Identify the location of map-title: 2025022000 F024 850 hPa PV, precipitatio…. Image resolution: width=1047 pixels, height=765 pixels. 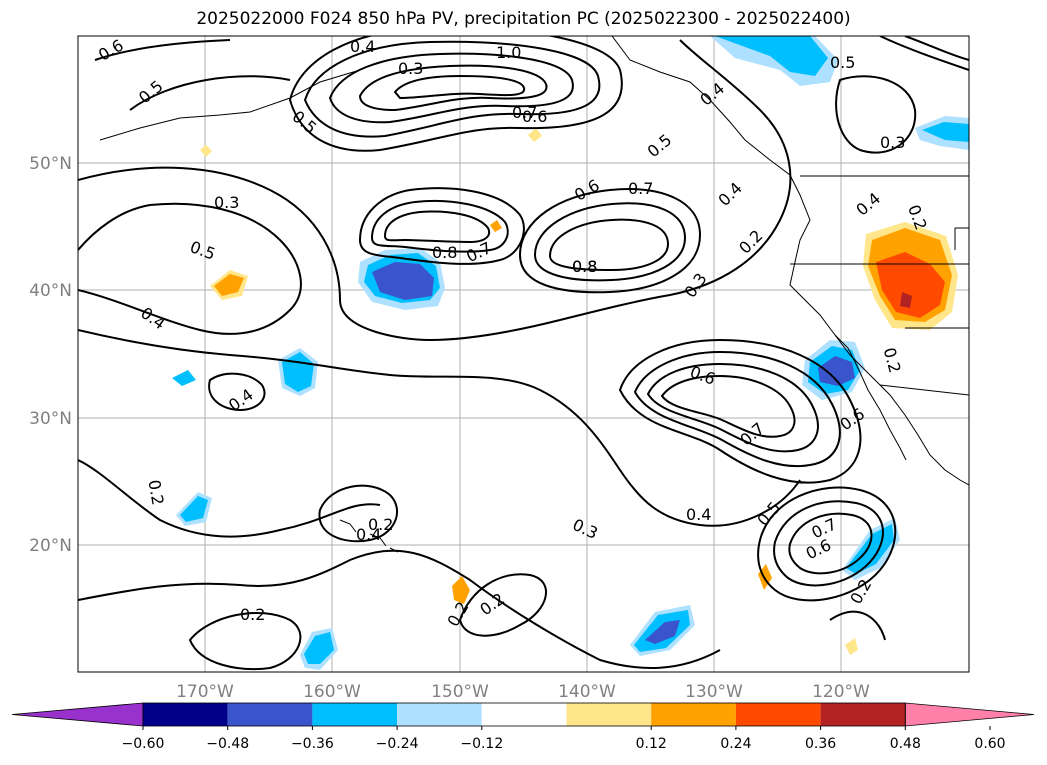
(523, 19).